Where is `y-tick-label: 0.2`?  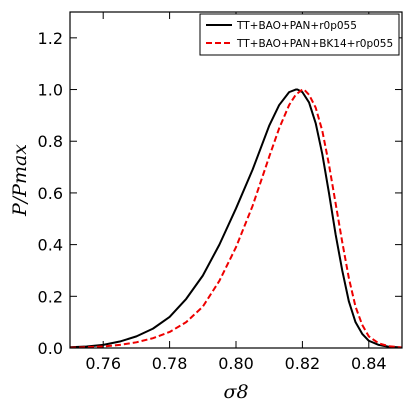 y-tick-label: 0.2 is located at coordinates (50, 296).